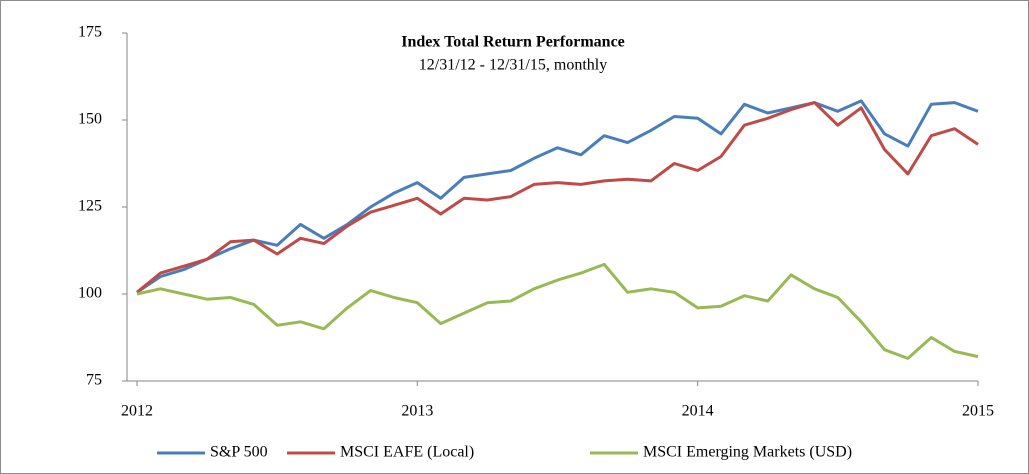 The image size is (1029, 474). What do you see at coordinates (417, 411) in the screenshot?
I see `x-tick-label: 2013` at bounding box center [417, 411].